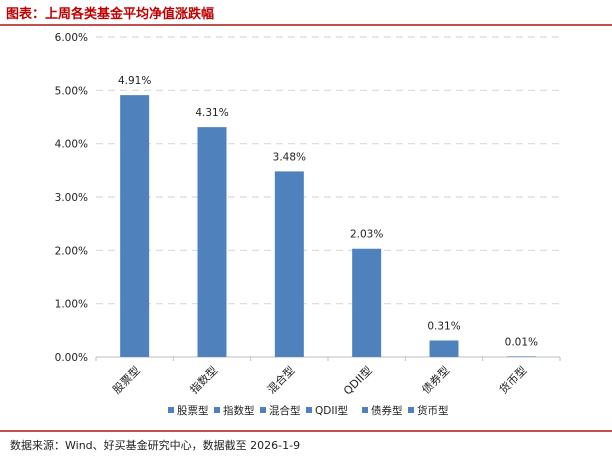  I want to click on x-axis-labels: 股票型 指数型 混合型 QDII型 债券型 货币型, so click(320, 380).